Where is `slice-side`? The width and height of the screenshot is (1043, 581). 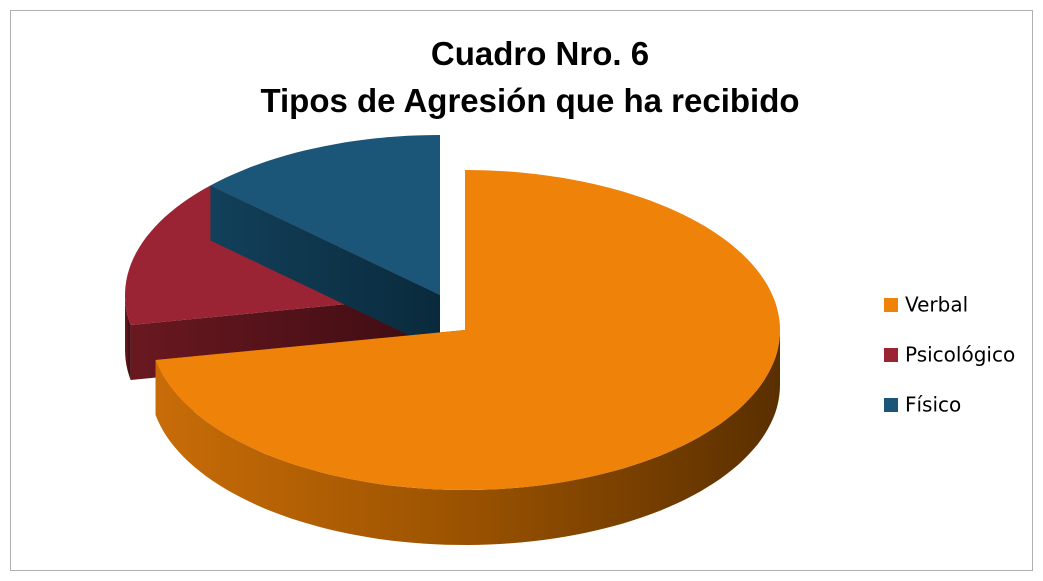
slice-side is located at coordinates (128, 337).